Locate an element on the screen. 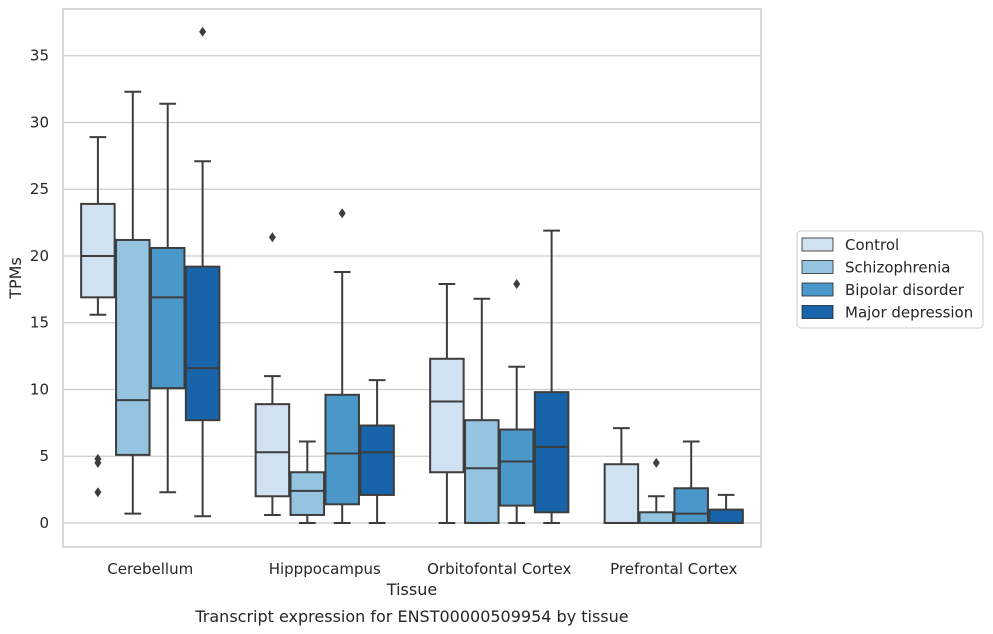  legend-frame is located at coordinates (890, 279).